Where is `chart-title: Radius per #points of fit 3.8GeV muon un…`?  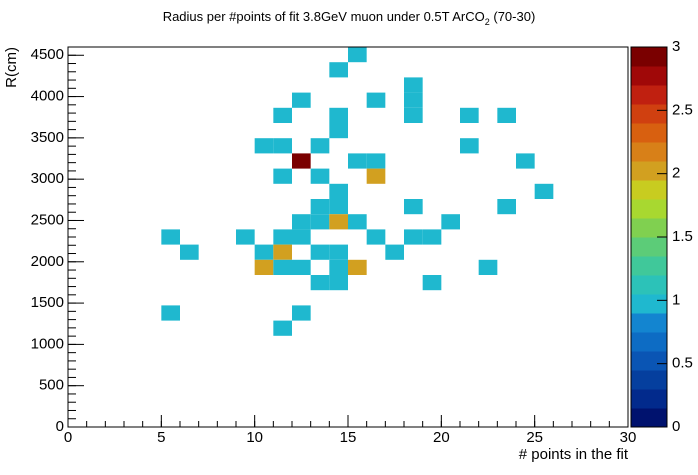 chart-title: Radius per #points of fit 3.8GeV muon un… is located at coordinates (349, 18).